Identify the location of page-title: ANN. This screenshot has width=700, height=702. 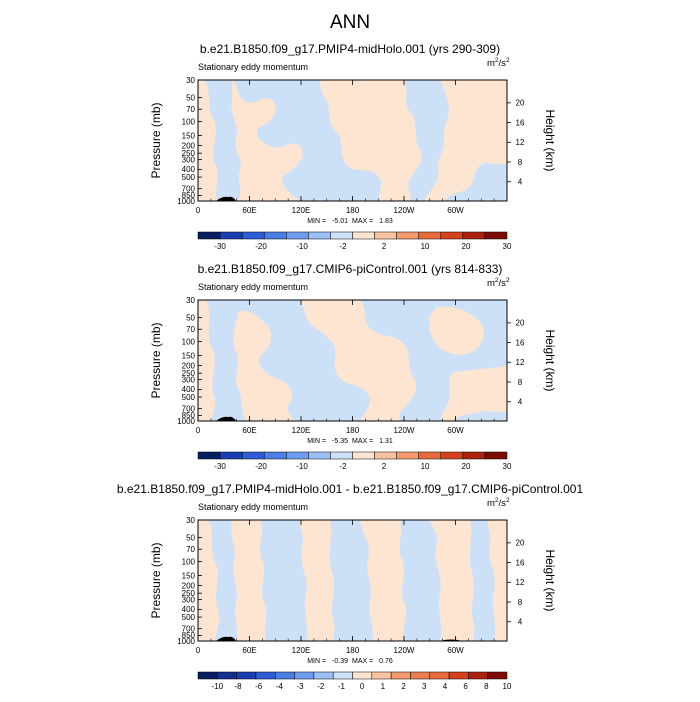
(350, 22).